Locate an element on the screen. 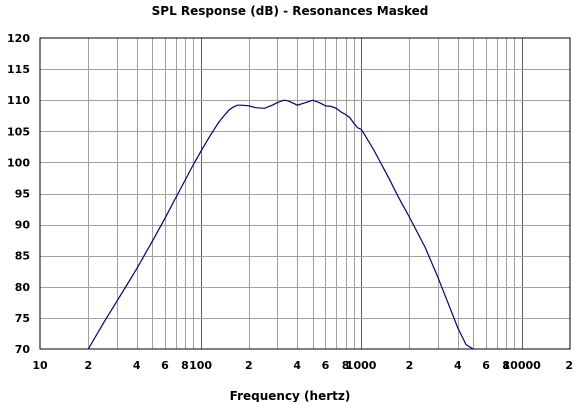 This screenshot has width=581, height=402. y-tick-label: 75 is located at coordinates (22, 318).